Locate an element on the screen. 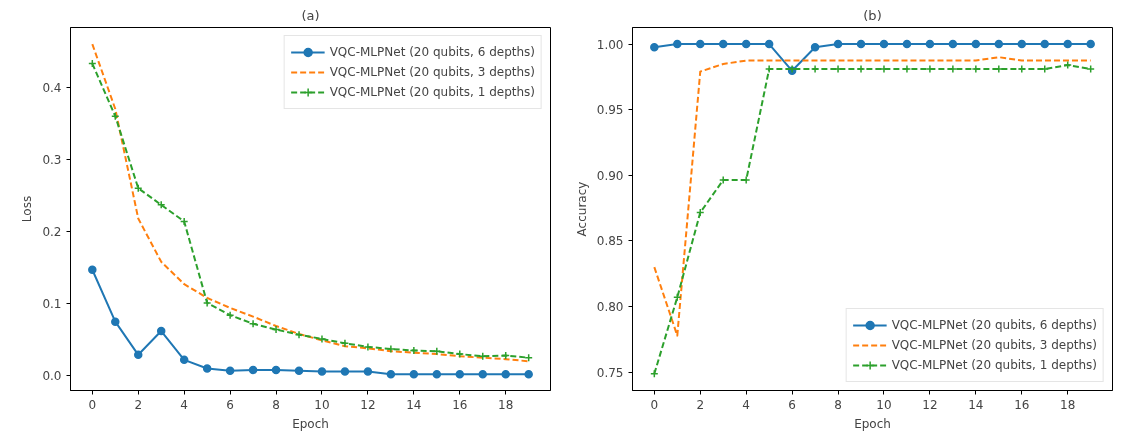 The height and width of the screenshot is (433, 1125). y-tick-label: 0.75 is located at coordinates (610, 372).